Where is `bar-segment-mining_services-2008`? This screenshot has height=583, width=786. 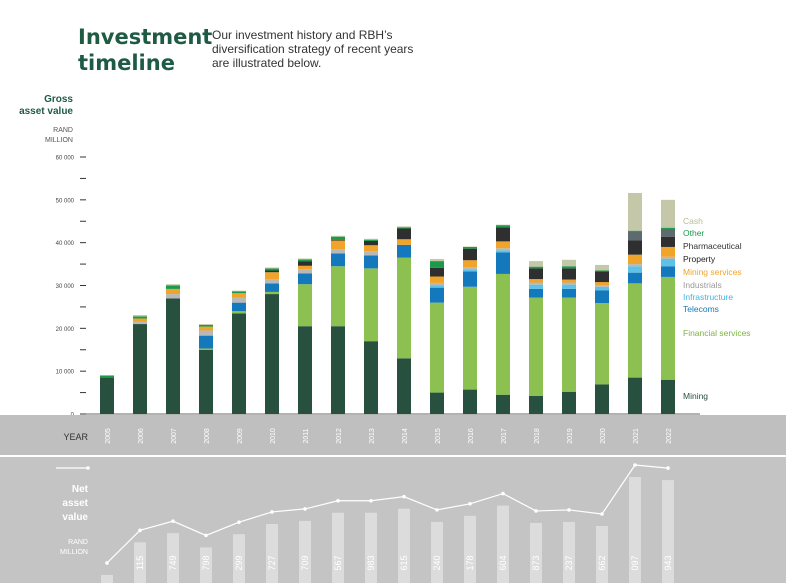
bar-segment-mining_services-2008 is located at coordinates (206, 328).